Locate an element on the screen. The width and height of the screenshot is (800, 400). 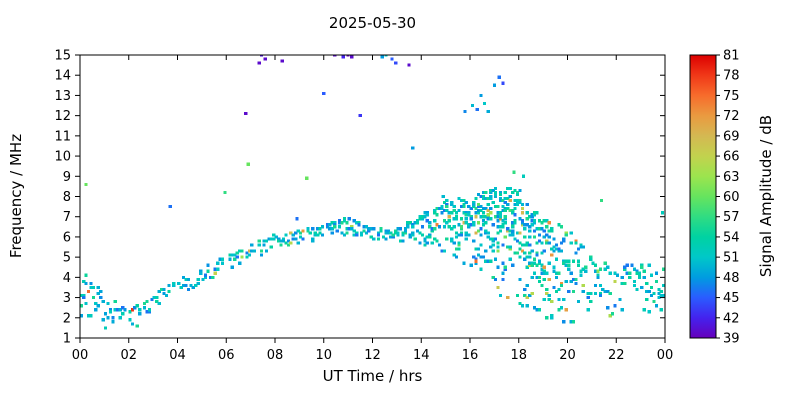
chart-title: 2025-05-30 is located at coordinates (372, 23).